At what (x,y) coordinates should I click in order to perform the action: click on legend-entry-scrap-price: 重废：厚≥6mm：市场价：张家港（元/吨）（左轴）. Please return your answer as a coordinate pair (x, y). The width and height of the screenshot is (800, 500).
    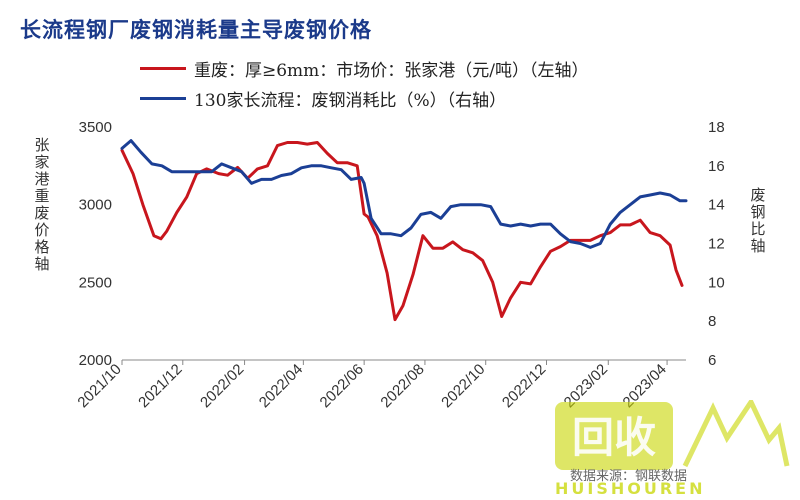
    Looking at the image, I should click on (364, 68).